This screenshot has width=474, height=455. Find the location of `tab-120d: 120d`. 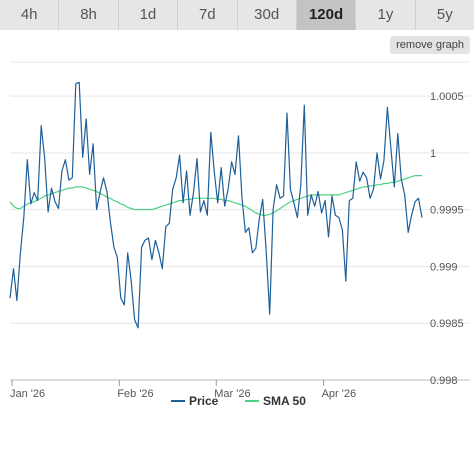

tab-120d: 120d is located at coordinates (326, 15).